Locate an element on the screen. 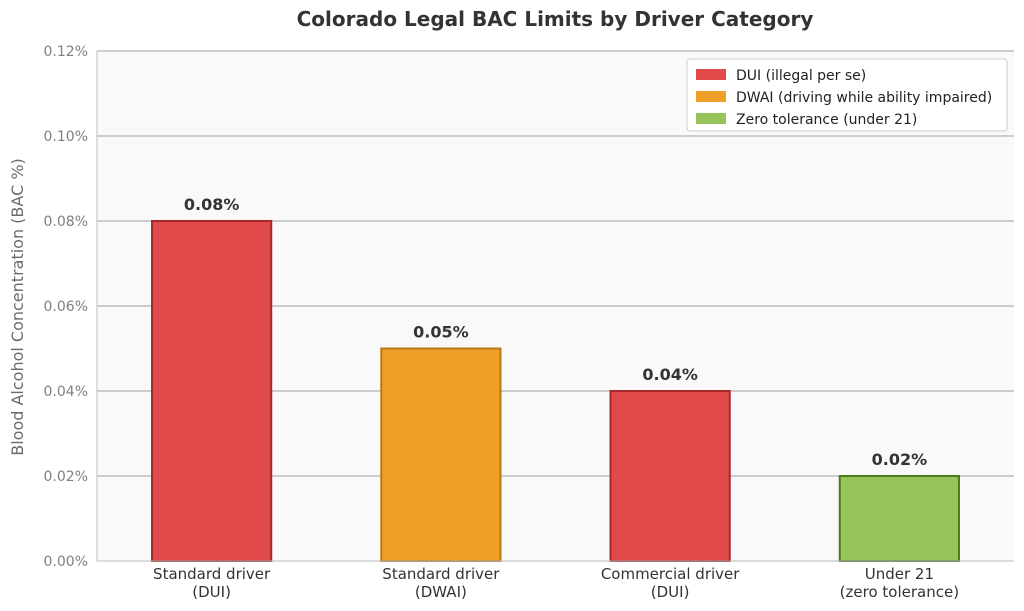 The width and height of the screenshot is (1024, 611). x-tick-label: Standard driver (DWAI) is located at coordinates (441, 583).